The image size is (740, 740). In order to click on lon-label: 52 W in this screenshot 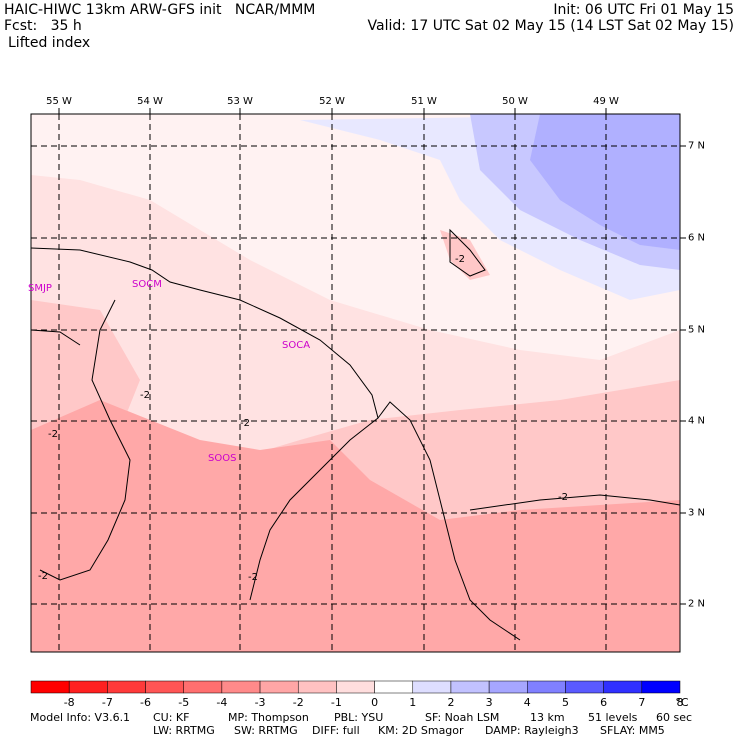, I will do `click(332, 101)`.